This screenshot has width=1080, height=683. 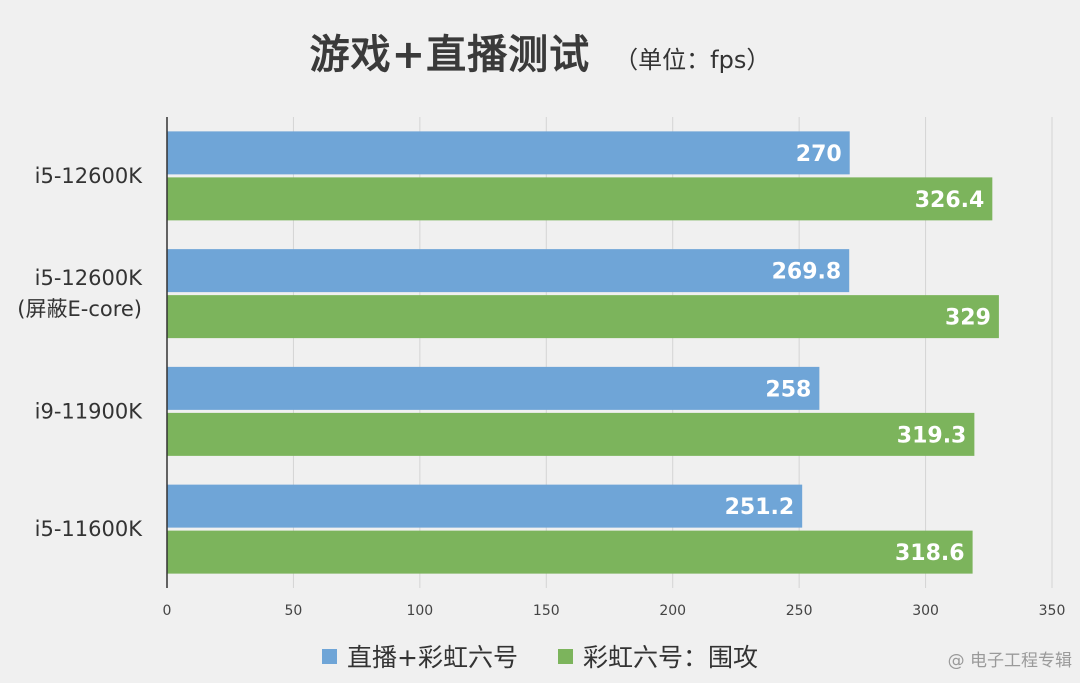 I want to click on chart-title: 游戏+直播测试, so click(x=450, y=55).